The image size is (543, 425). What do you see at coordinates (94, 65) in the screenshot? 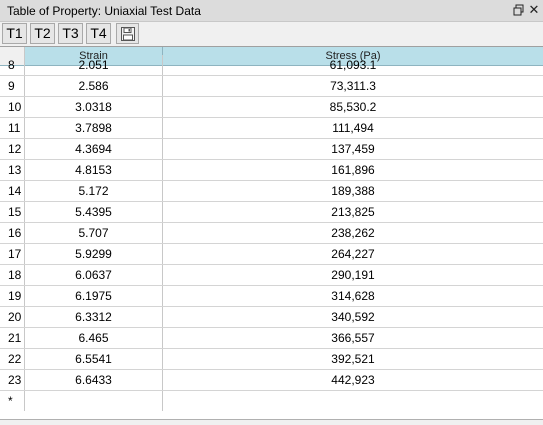
I see `strain-cell: 2.051` at bounding box center [94, 65].